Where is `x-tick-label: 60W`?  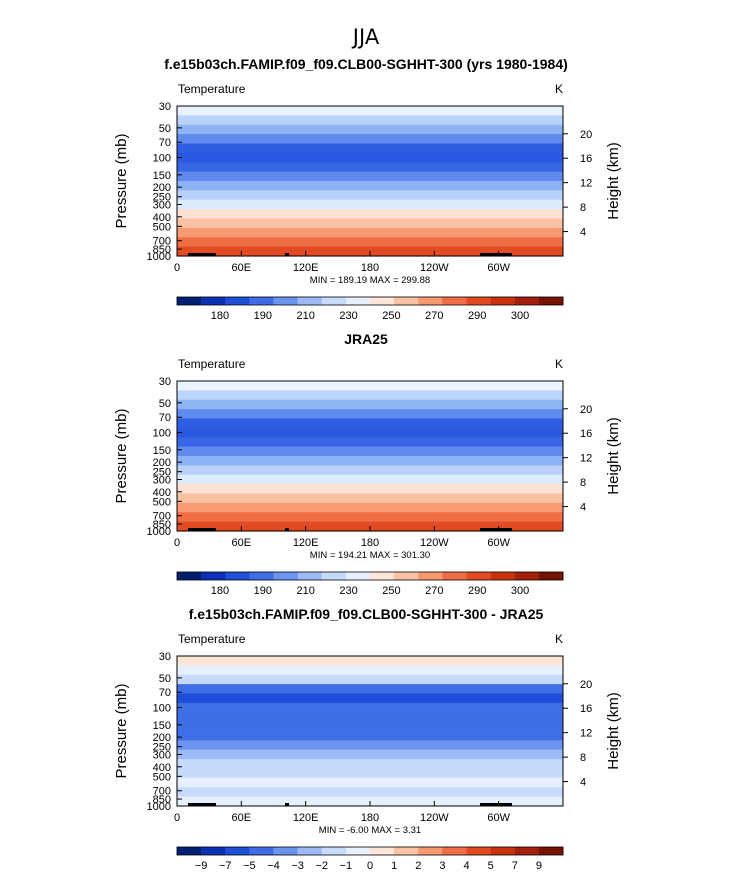
x-tick-label: 60W is located at coordinates (498, 268).